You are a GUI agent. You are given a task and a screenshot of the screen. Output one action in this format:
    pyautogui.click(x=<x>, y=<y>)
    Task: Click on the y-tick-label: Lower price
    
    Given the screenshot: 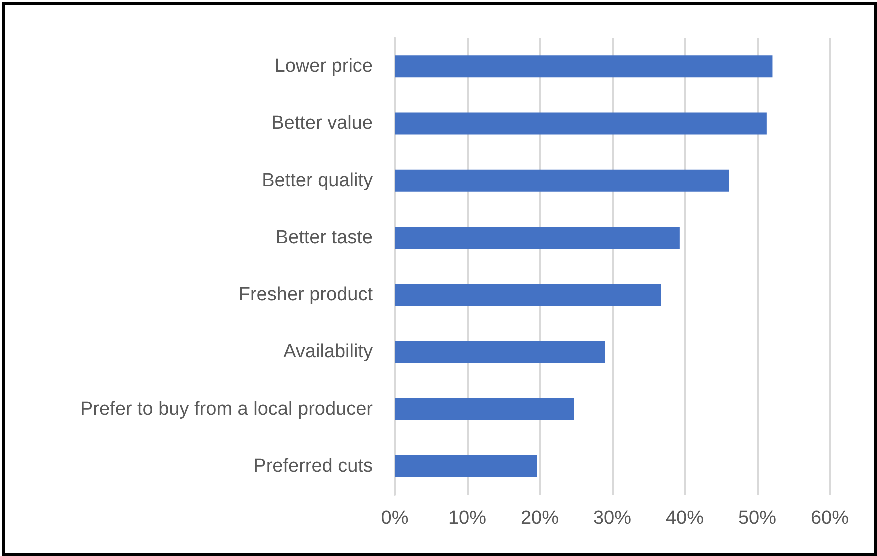 What is the action you would take?
    pyautogui.click(x=323, y=67)
    